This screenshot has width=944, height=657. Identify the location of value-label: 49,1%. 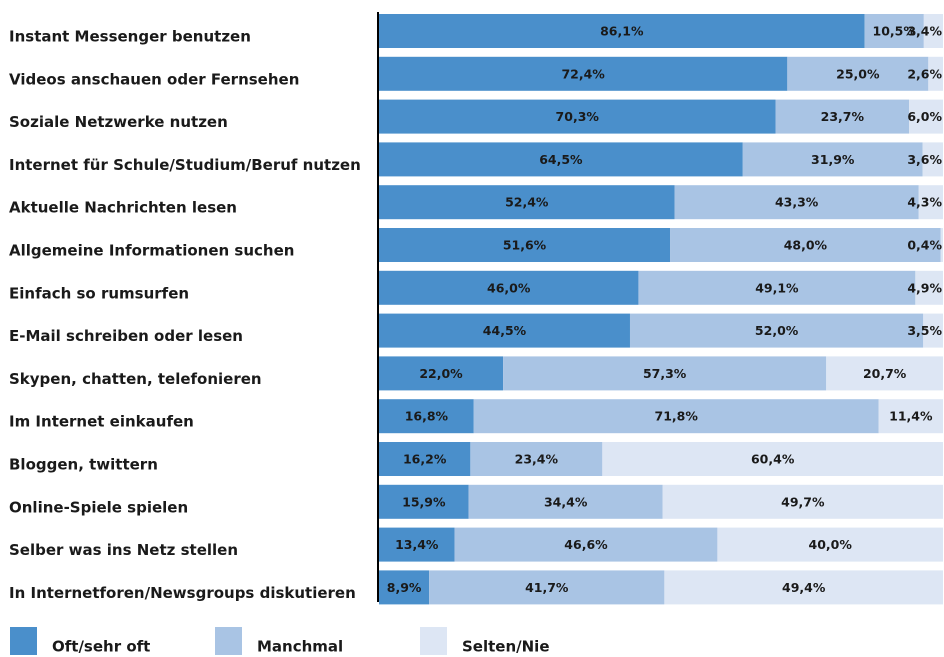
(777, 287).